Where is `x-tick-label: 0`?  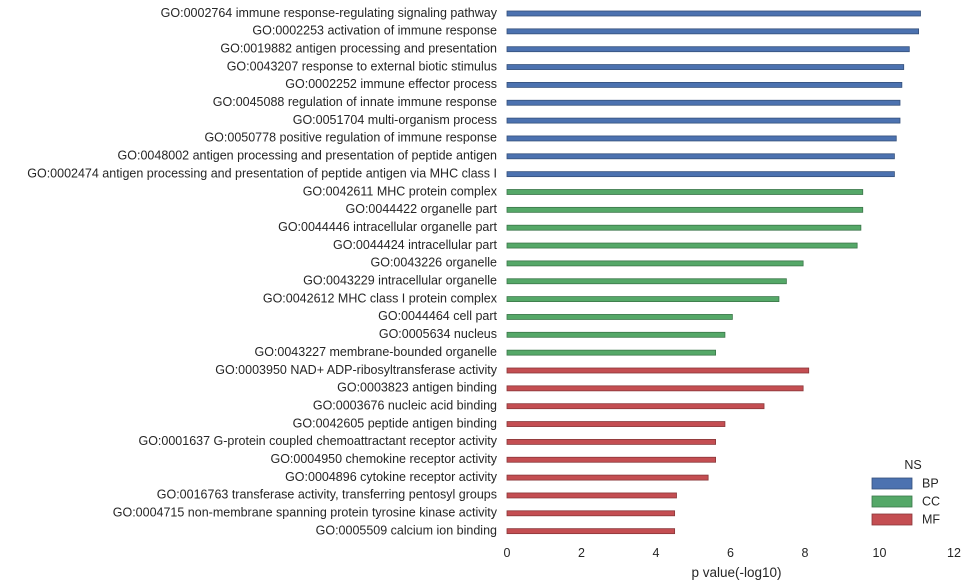
x-tick-label: 0 is located at coordinates (507, 553).